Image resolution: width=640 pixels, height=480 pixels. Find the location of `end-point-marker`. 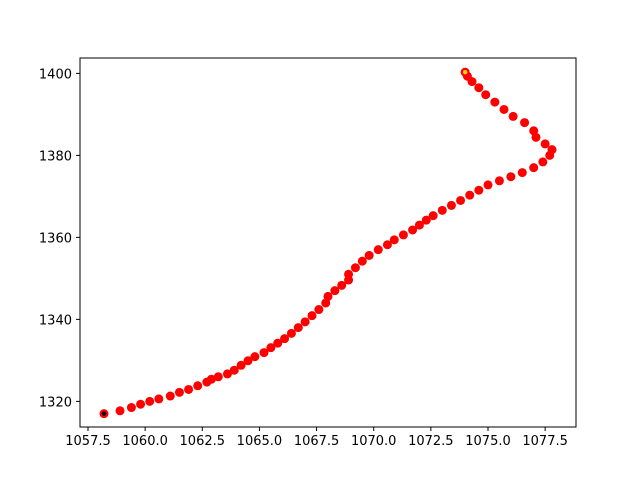

end-point-marker is located at coordinates (465, 72).